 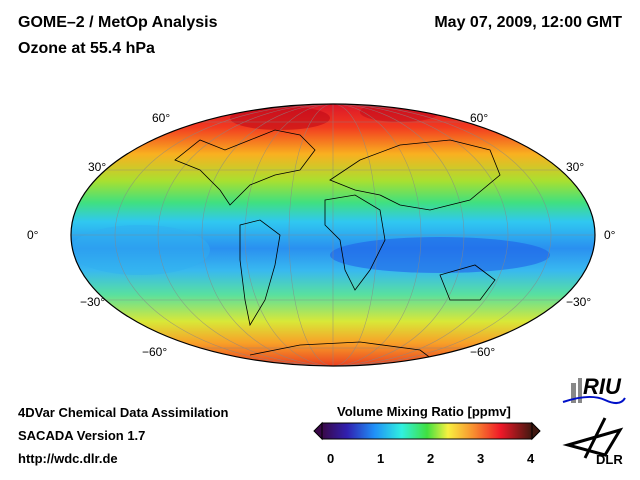 I want to click on lat-label-left-neg60: −60°, so click(x=155, y=352).